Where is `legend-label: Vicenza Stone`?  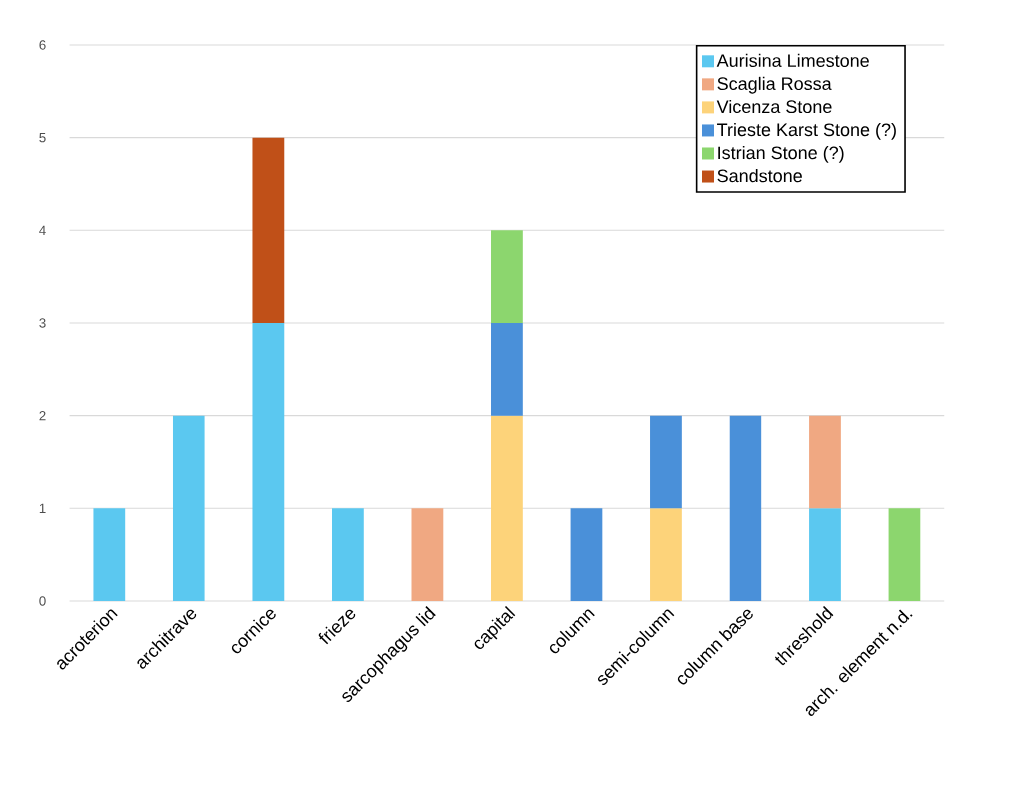
legend-label: Vicenza Stone is located at coordinates (774, 106).